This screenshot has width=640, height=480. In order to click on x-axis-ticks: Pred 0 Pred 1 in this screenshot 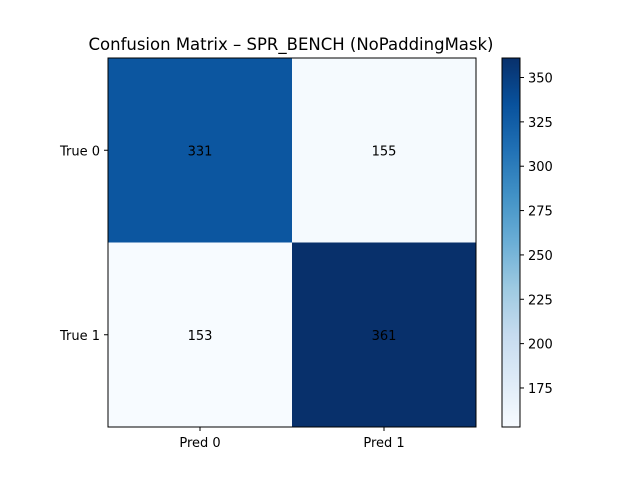, I will do `click(292, 439)`.